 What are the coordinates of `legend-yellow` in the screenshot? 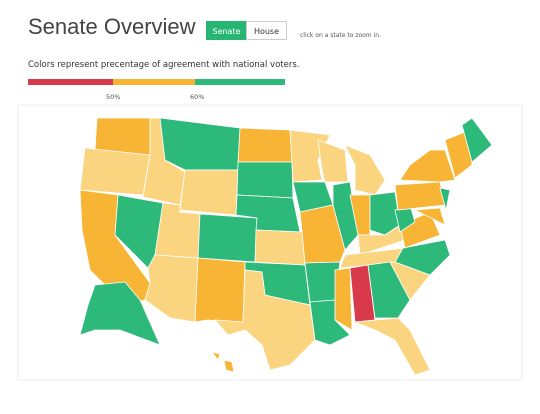 It's located at (154, 82).